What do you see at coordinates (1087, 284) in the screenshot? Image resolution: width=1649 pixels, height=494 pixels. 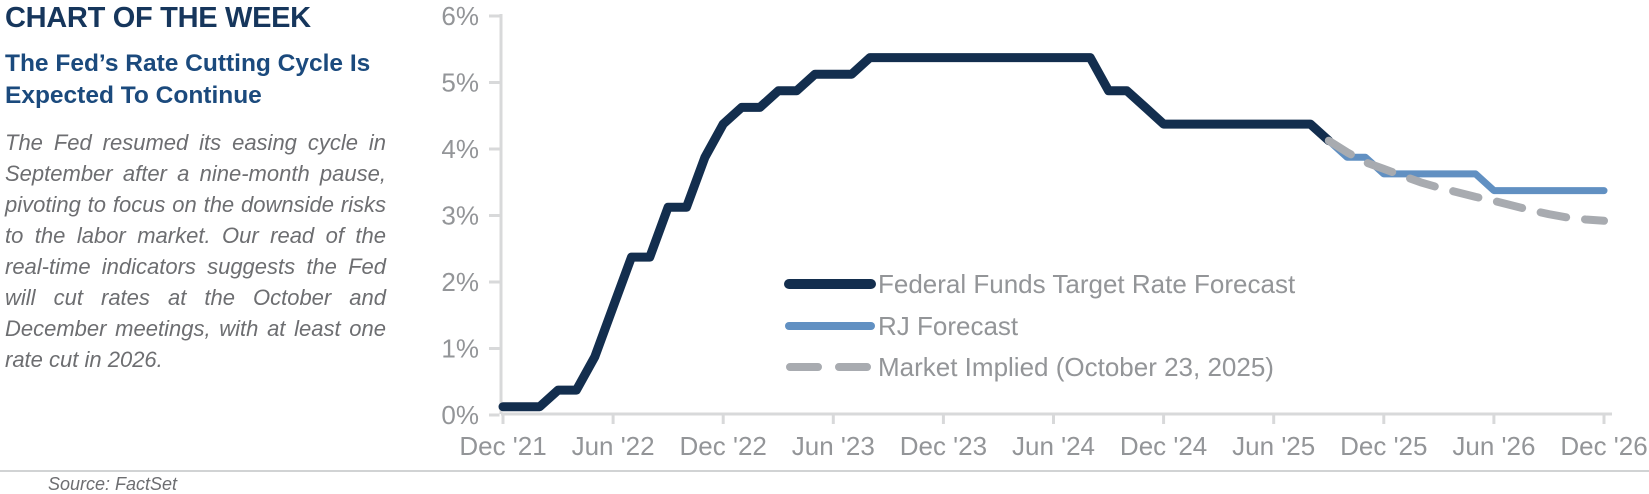 I see `legend-label-federal-funds: Federal Funds Target Rate Forecast` at bounding box center [1087, 284].